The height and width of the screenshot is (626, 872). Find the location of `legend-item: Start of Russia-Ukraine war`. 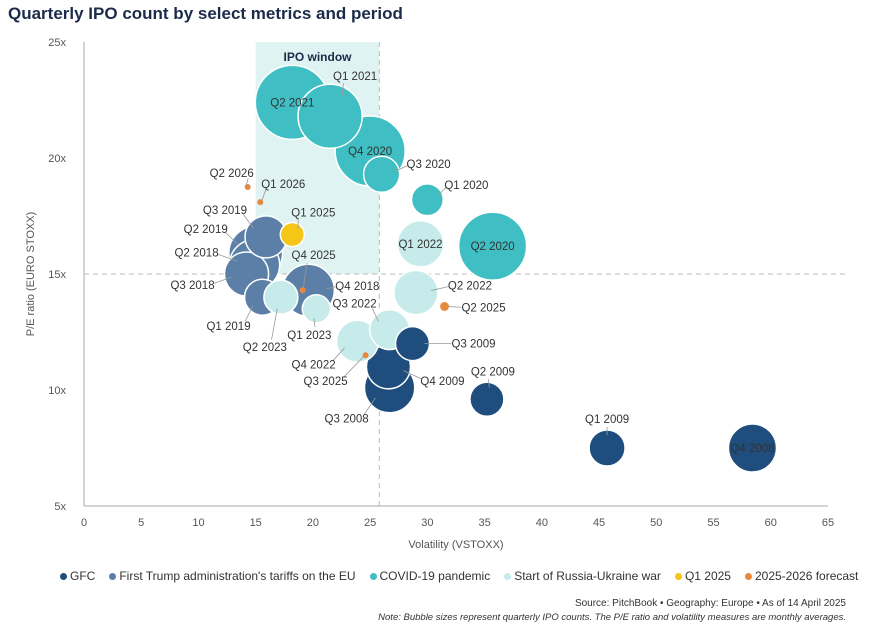

legend-item: Start of Russia-Ukraine war is located at coordinates (582, 576).